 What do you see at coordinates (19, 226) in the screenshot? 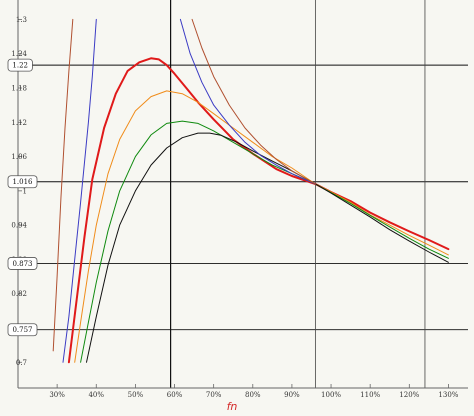
I see `y-tick-label: 0.94` at bounding box center [19, 226].